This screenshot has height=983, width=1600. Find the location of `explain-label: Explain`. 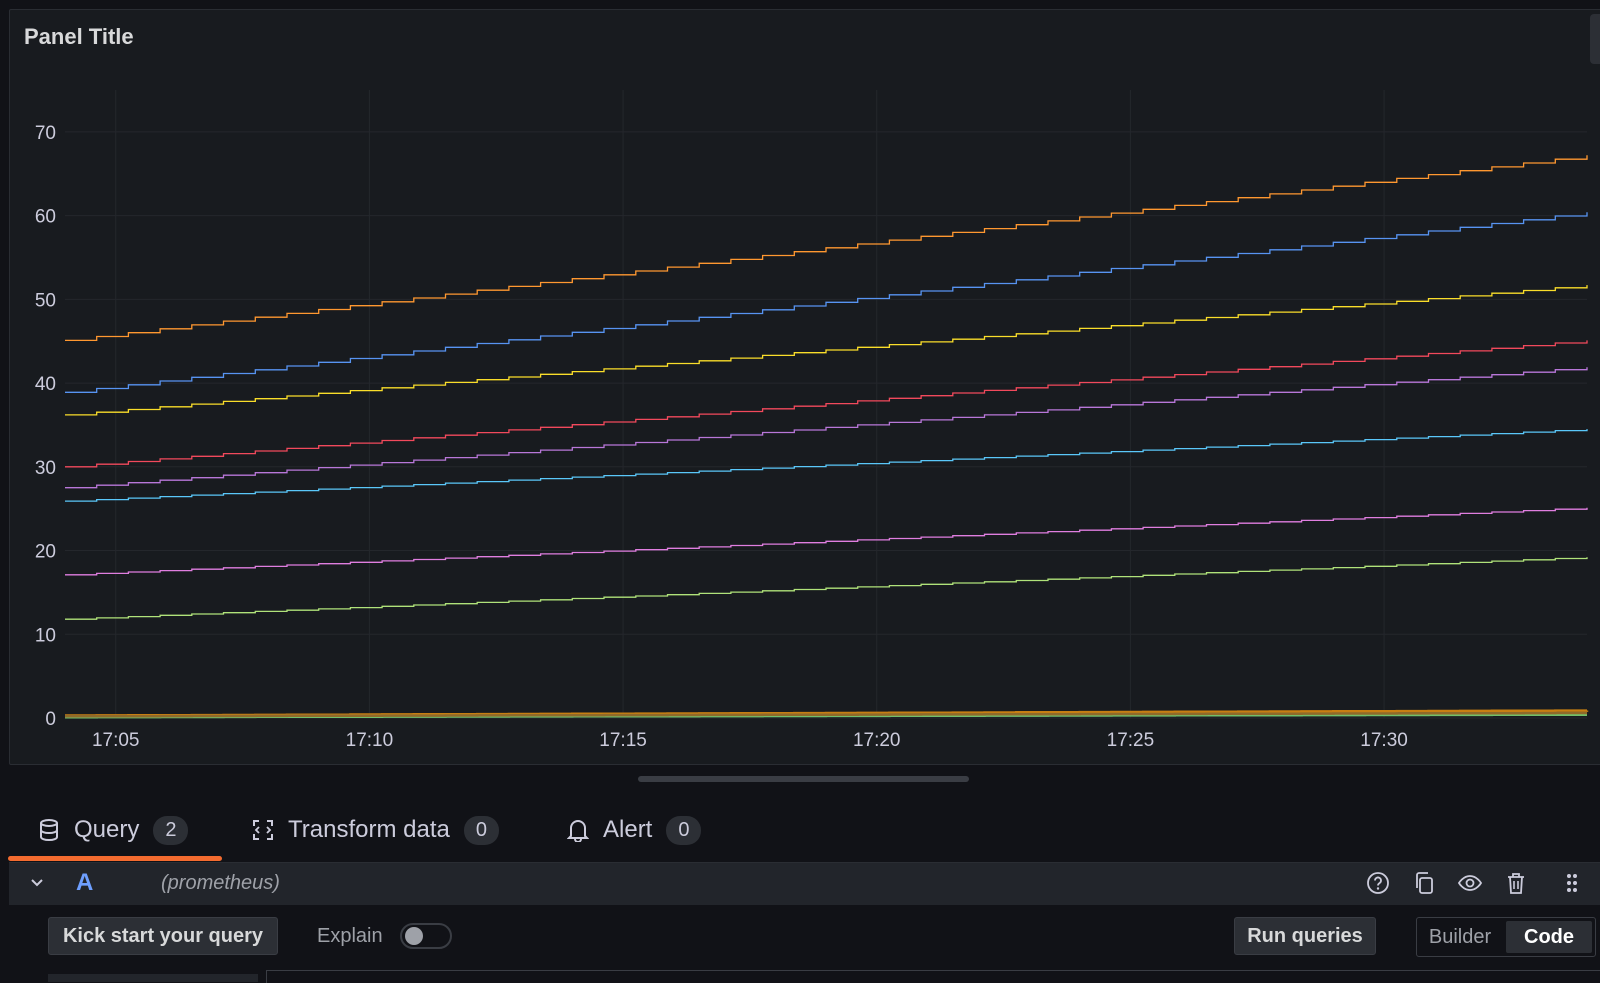

explain-label: Explain is located at coordinates (350, 936).